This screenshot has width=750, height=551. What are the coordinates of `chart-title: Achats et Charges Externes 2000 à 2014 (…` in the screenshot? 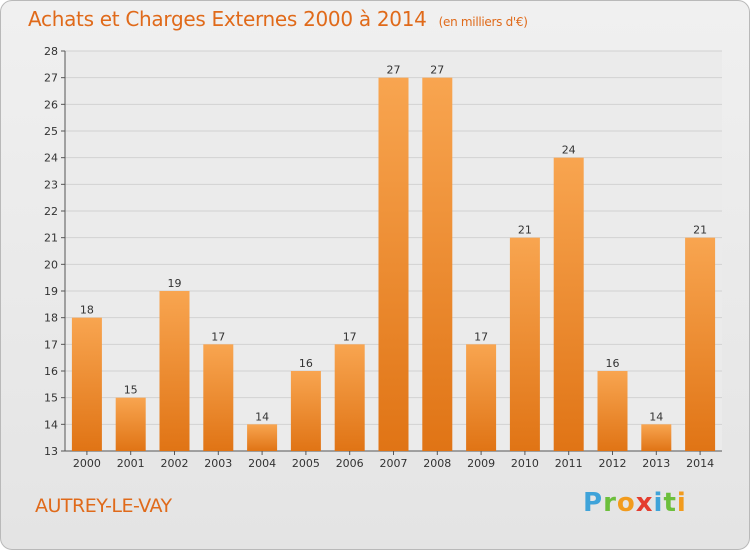 It's located at (278, 19).